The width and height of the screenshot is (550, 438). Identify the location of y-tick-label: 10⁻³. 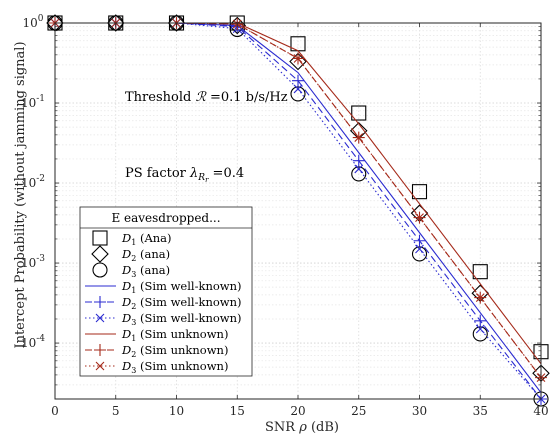
(33, 262).